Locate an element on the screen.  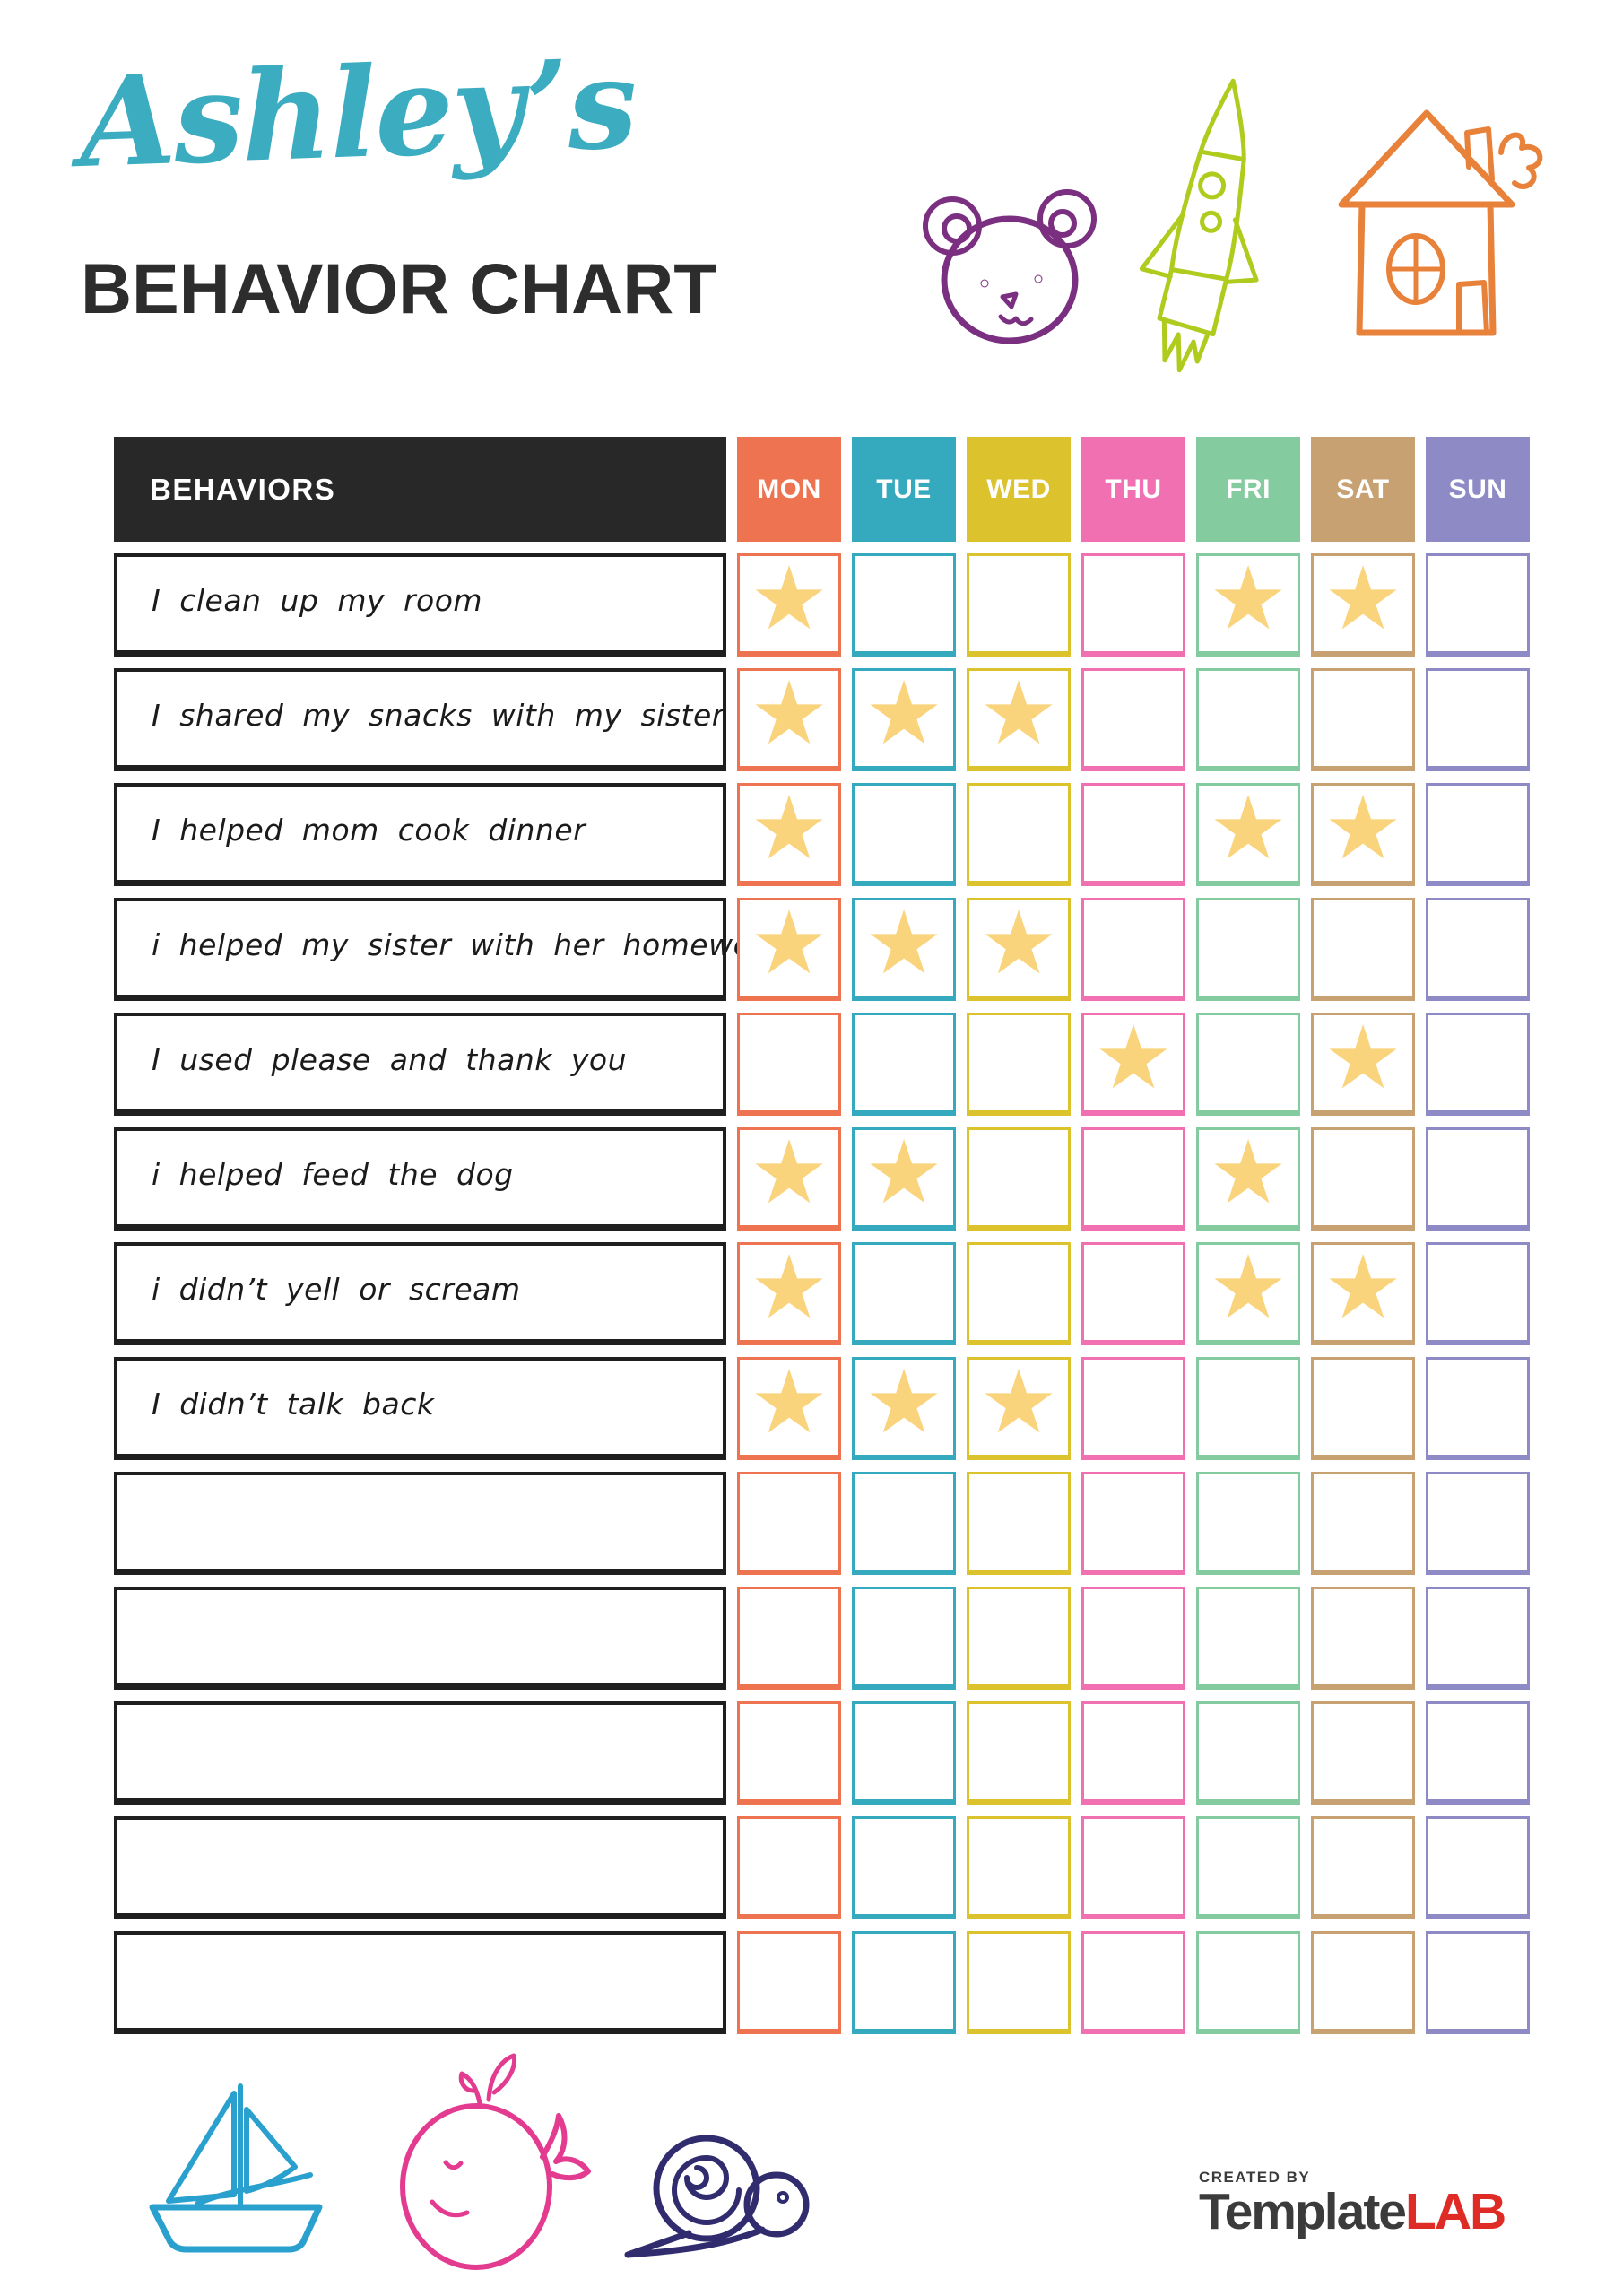
star-cell-thu: ★ is located at coordinates (1133, 1064).